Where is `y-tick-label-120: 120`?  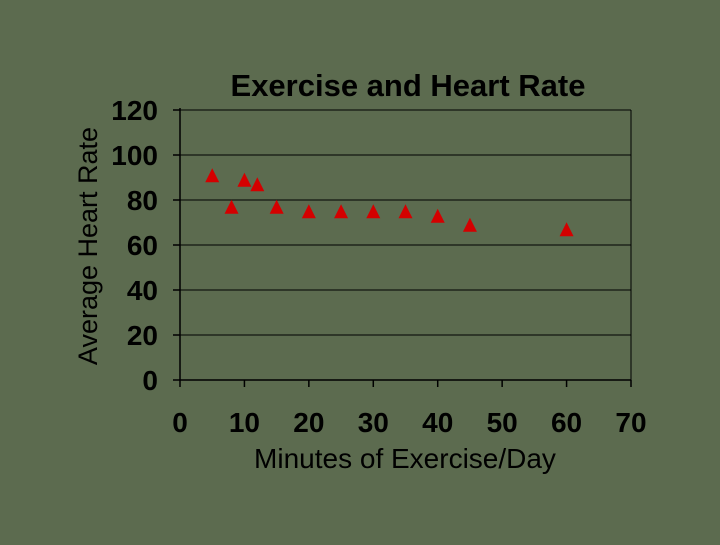 y-tick-label-120: 120 is located at coordinates (134, 110).